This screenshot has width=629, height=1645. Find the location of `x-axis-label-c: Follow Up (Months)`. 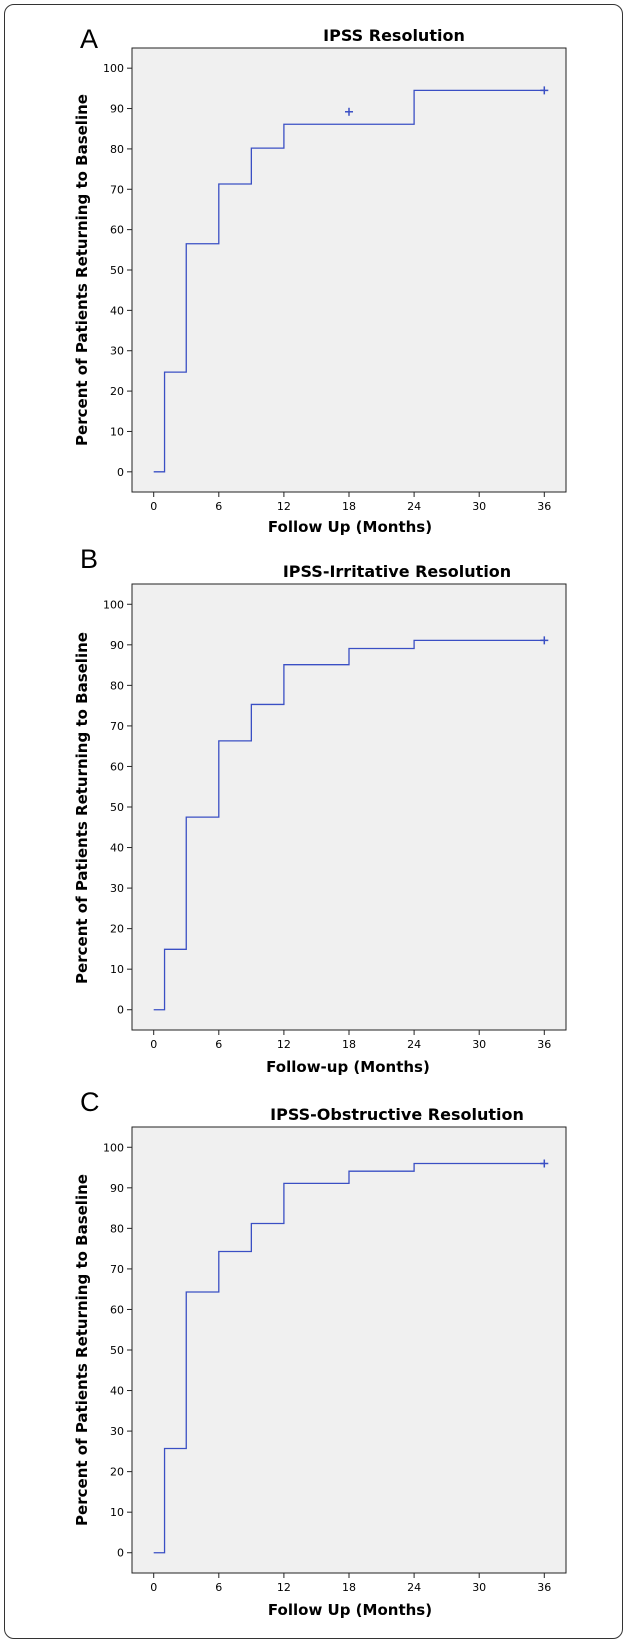

x-axis-label-c: Follow Up (Months) is located at coordinates (350, 1610).